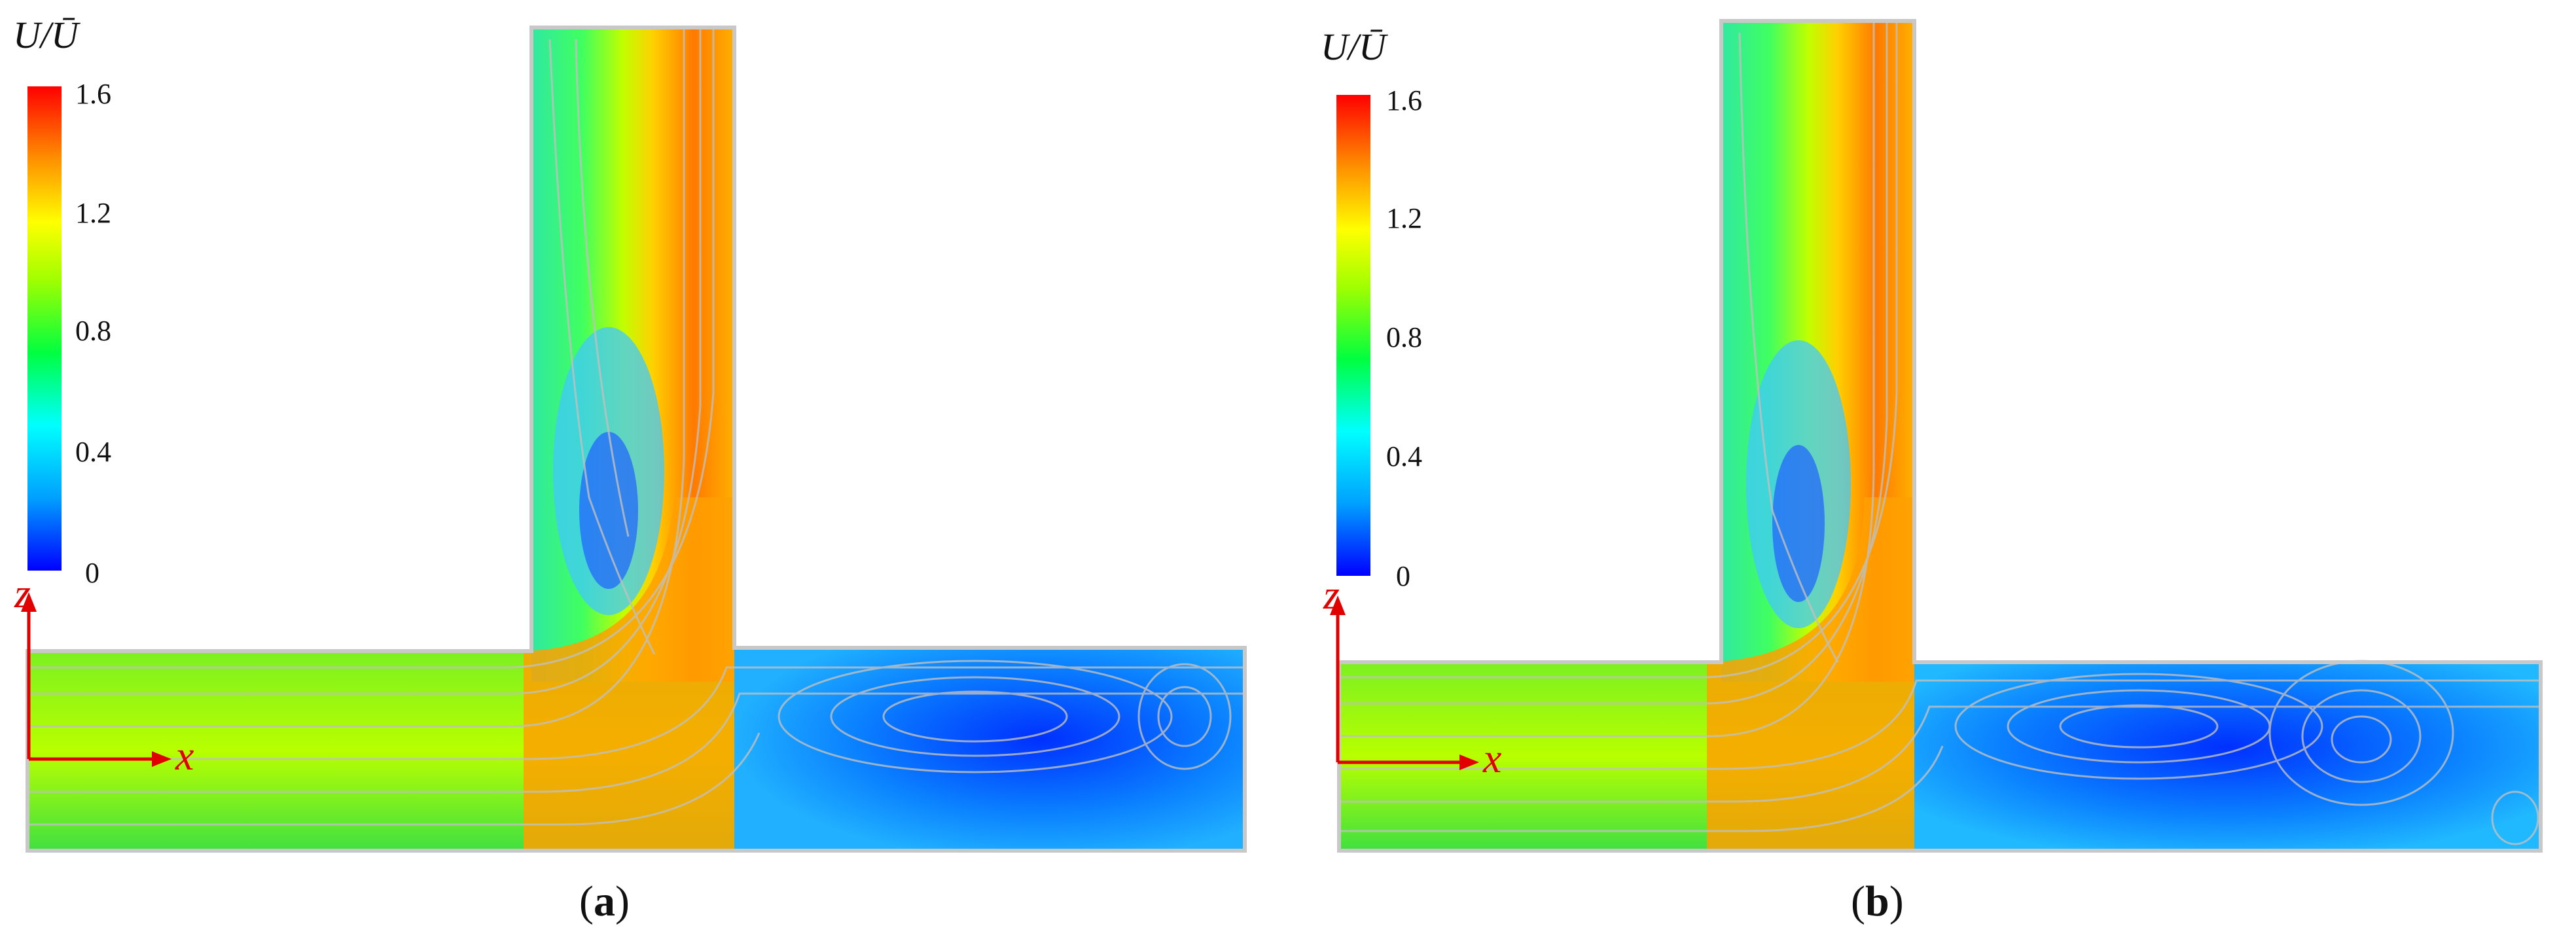 The height and width of the screenshot is (939, 2576). I want to click on caption-b: (b), so click(1877, 901).